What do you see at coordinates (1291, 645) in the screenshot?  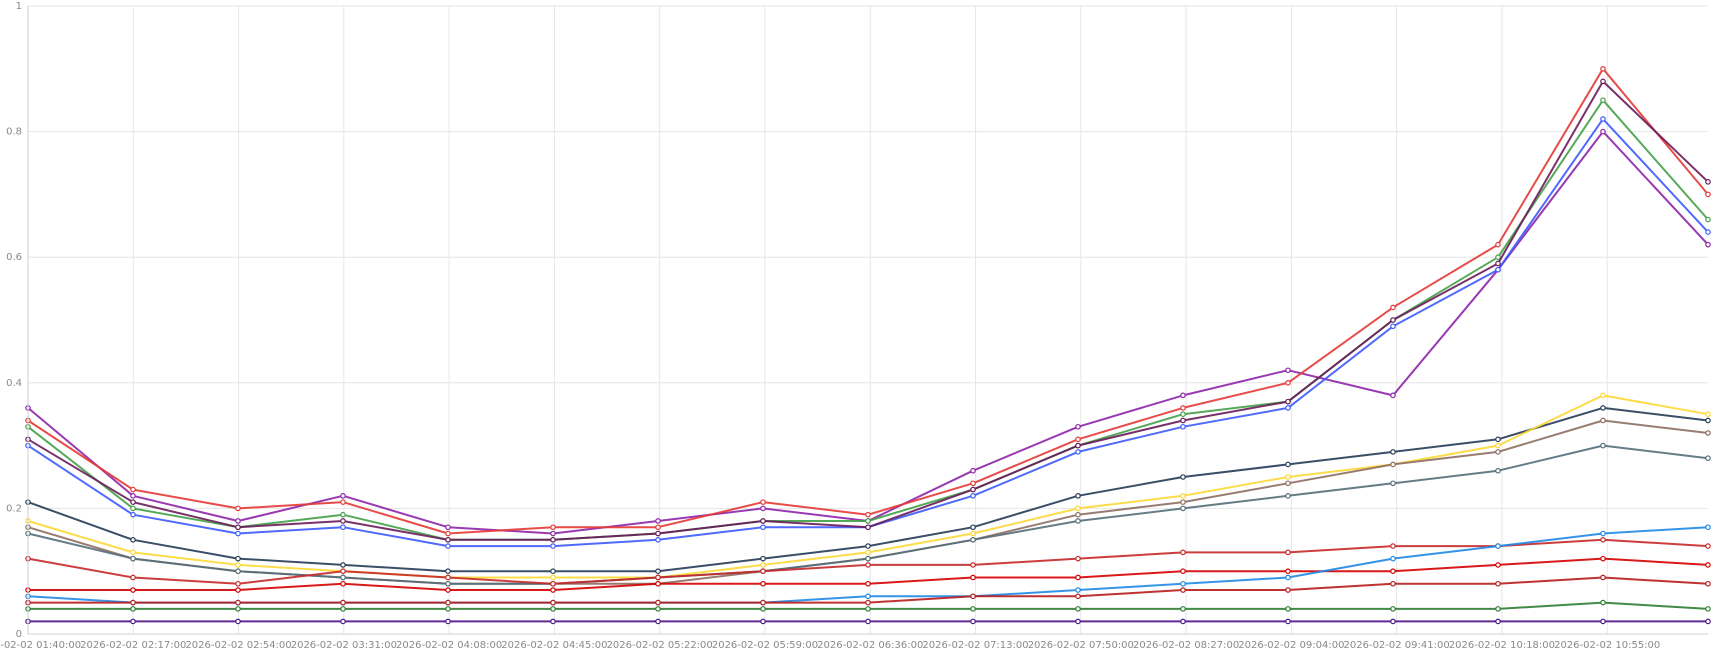 I see `x-tick-label: 2026-02-02 09:04:00` at bounding box center [1291, 645].